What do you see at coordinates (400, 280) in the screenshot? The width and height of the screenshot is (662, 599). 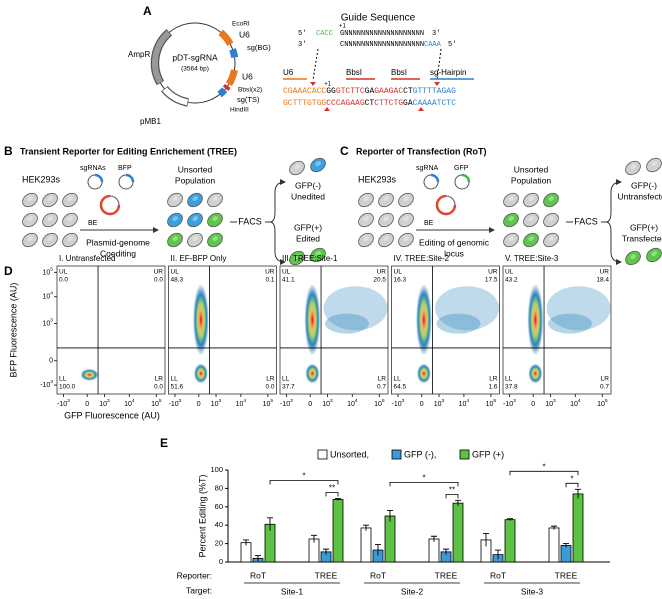 I see `quadrant-value: 16.3` at bounding box center [400, 280].